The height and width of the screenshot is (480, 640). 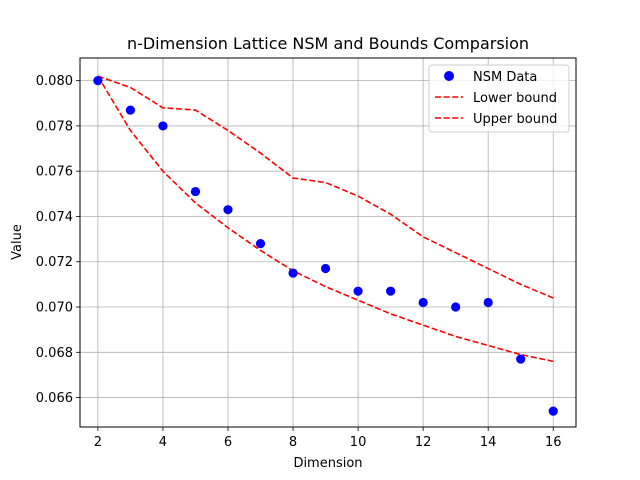 What do you see at coordinates (505, 77) in the screenshot?
I see `legend-label-nsm-data: NSM Data` at bounding box center [505, 77].